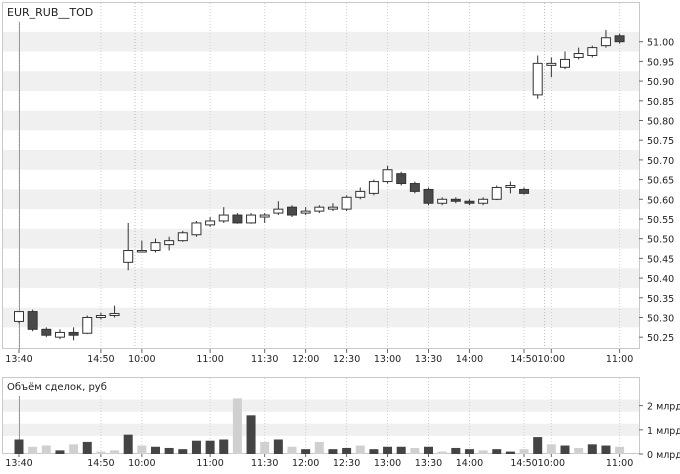 The image size is (680, 474). I want to click on price-y-tick-label: 50.30, so click(660, 318).